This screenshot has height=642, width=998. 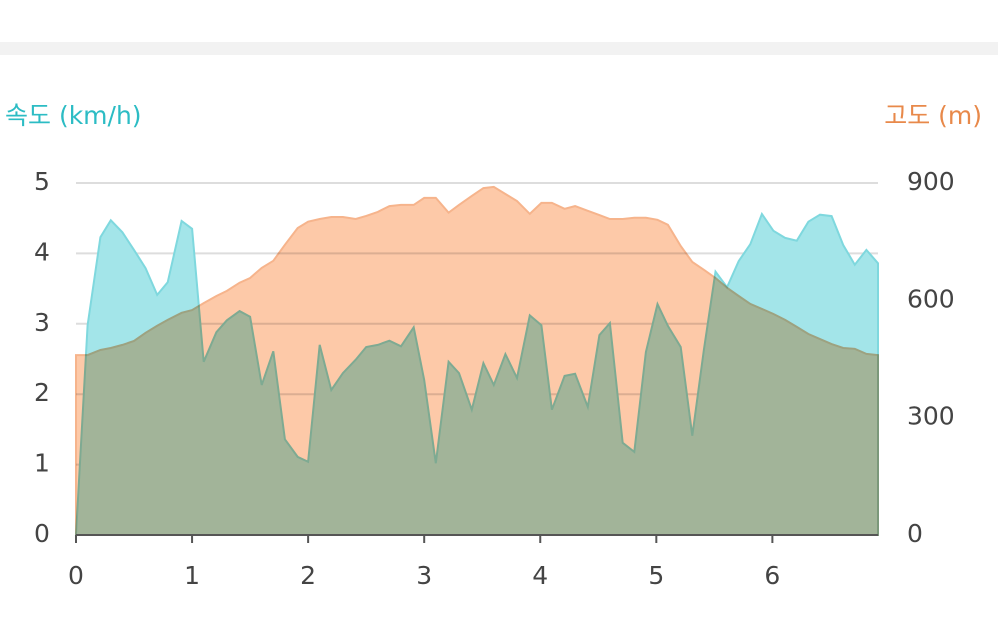 What do you see at coordinates (915, 533) in the screenshot?
I see `y2-tick-label: 0` at bounding box center [915, 533].